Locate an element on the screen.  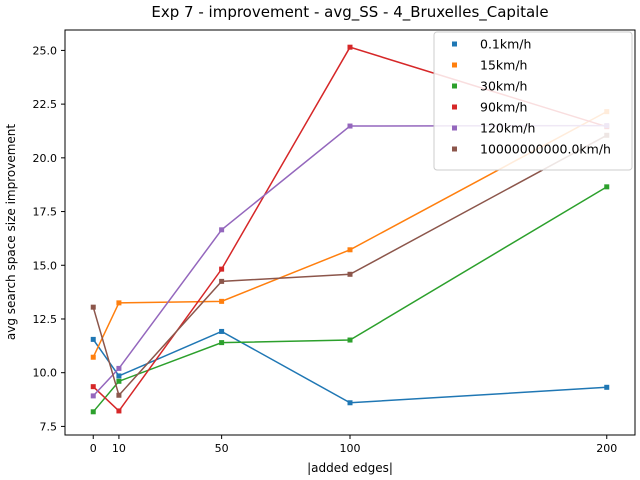
legend-label: 120km/h is located at coordinates (507, 128).